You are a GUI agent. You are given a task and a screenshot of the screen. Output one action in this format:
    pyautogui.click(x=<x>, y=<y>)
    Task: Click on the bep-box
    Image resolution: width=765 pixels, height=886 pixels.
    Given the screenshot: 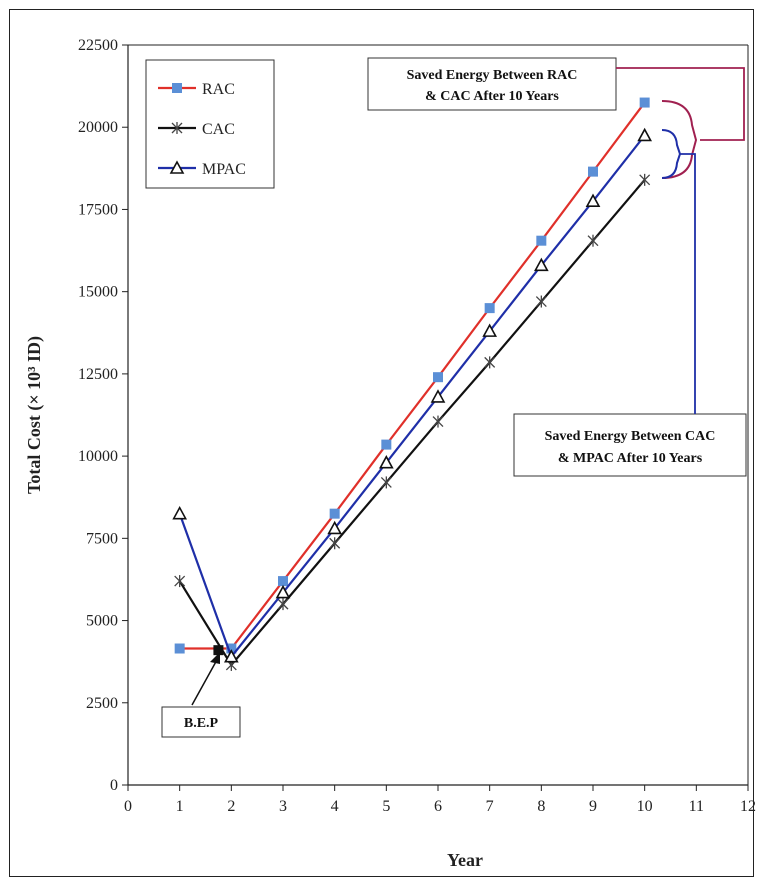 What is the action you would take?
    pyautogui.click(x=201, y=722)
    